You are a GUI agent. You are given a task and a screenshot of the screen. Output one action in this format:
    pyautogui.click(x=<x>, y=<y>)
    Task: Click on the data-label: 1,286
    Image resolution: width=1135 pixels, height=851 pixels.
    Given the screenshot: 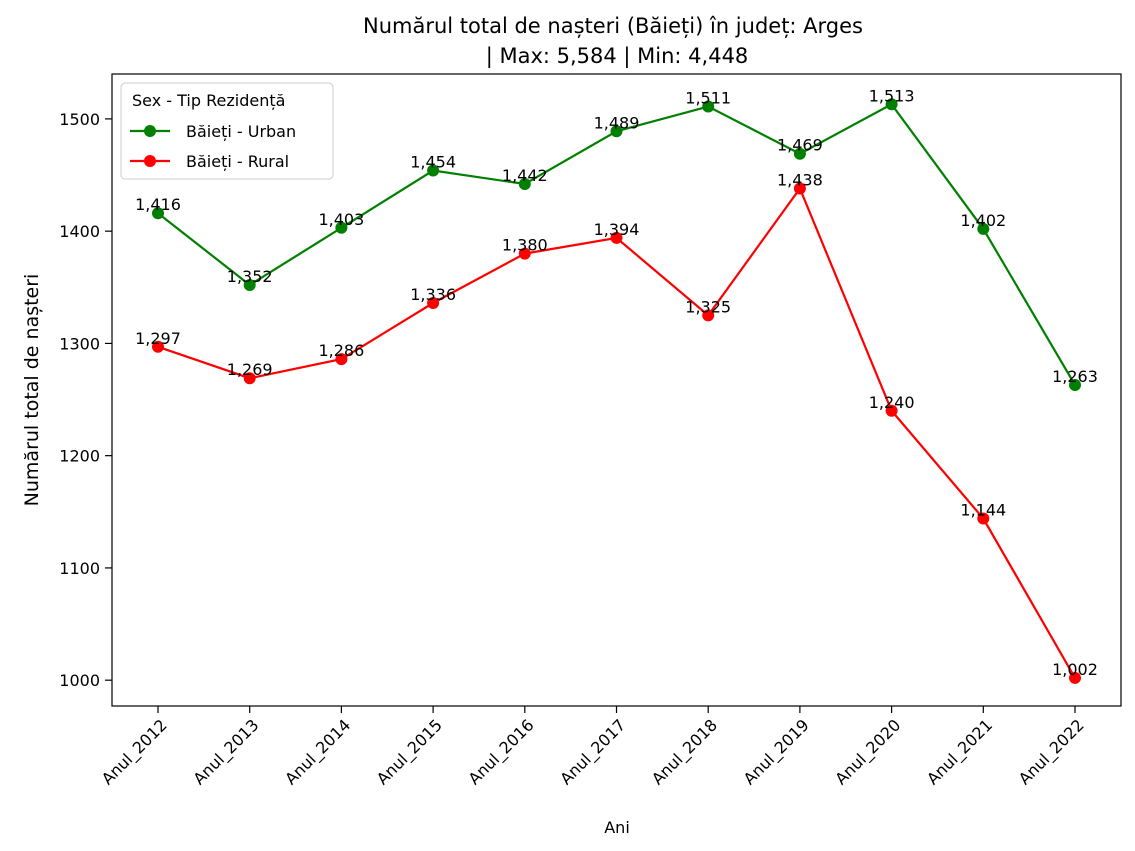 What is the action you would take?
    pyautogui.click(x=341, y=350)
    